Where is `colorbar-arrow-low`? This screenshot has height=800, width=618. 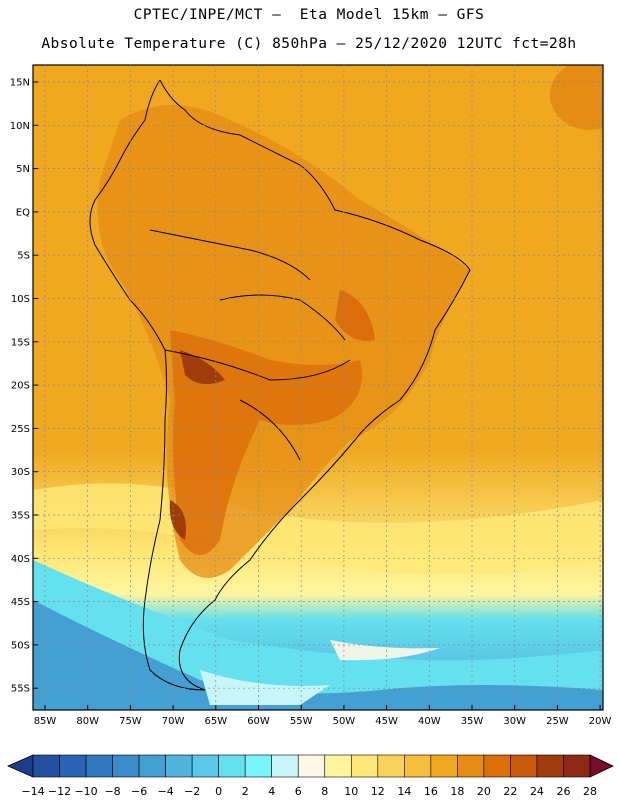 colorbar-arrow-low is located at coordinates (20, 766).